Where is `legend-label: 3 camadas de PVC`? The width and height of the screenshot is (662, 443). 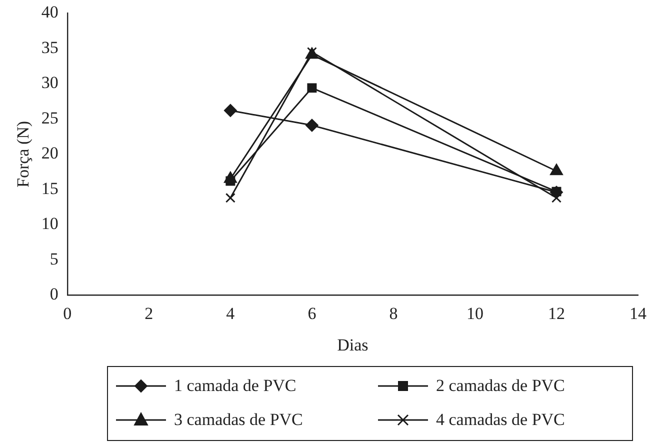
legend-label: 3 camadas de PVC is located at coordinates (238, 420).